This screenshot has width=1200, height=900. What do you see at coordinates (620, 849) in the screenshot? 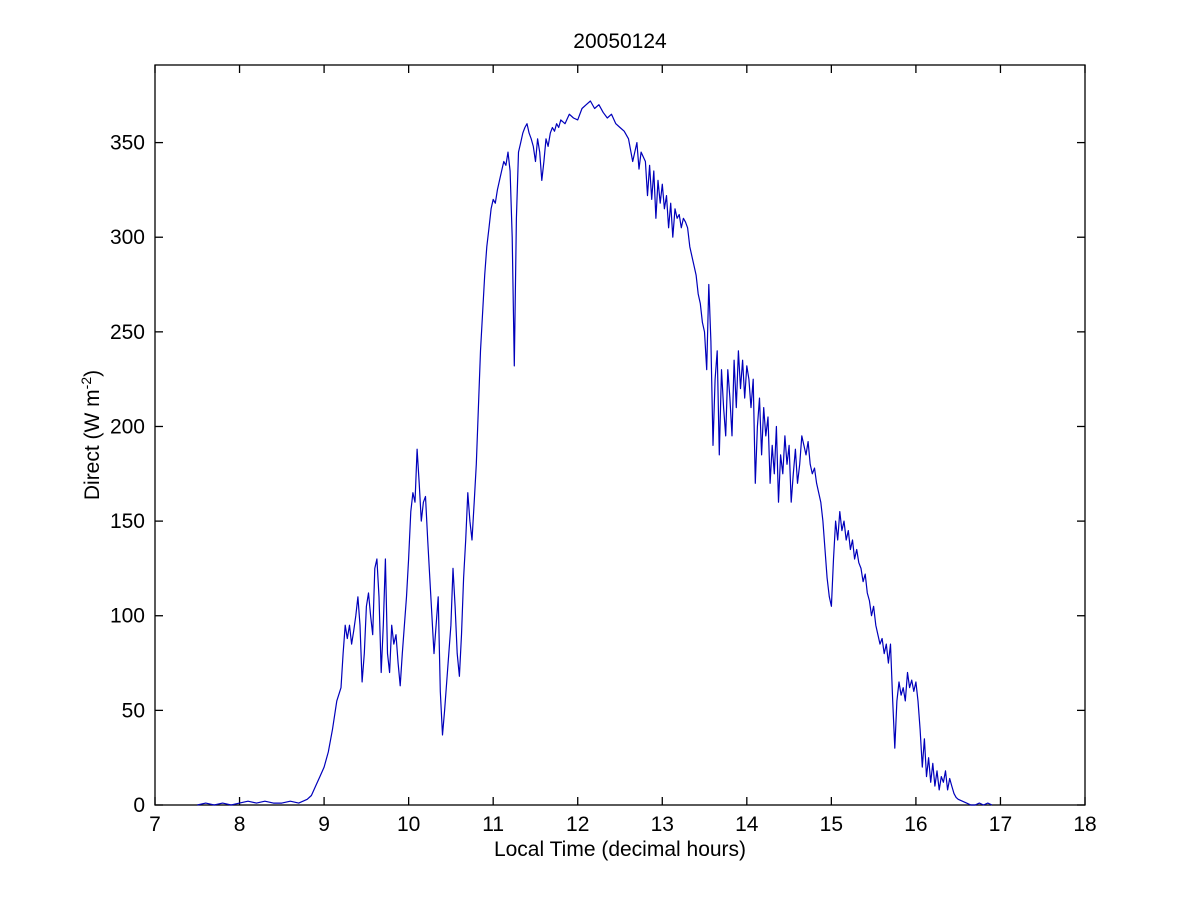
I see `x-axis-label: Local Time (decimal hours)` at bounding box center [620, 849].